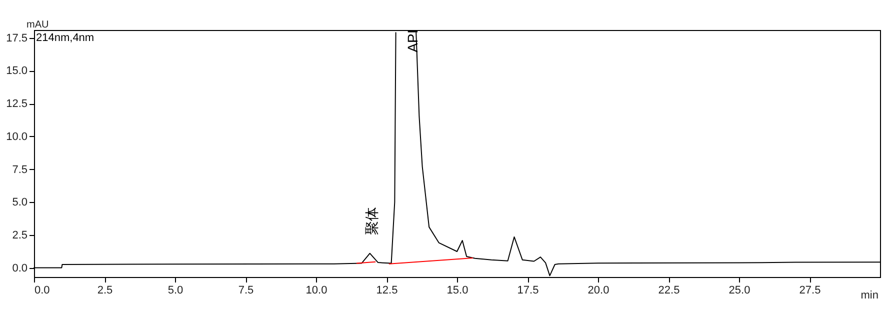 The height and width of the screenshot is (313, 888). What do you see at coordinates (387, 290) in the screenshot?
I see `x-tick-label: 12.5` at bounding box center [387, 290].